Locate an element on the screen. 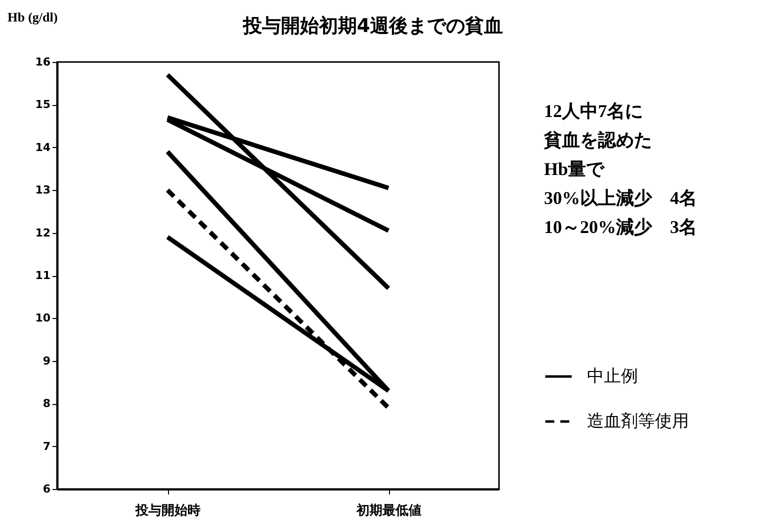 The image size is (769, 521). y-tick-label: 14 is located at coordinates (43, 147).